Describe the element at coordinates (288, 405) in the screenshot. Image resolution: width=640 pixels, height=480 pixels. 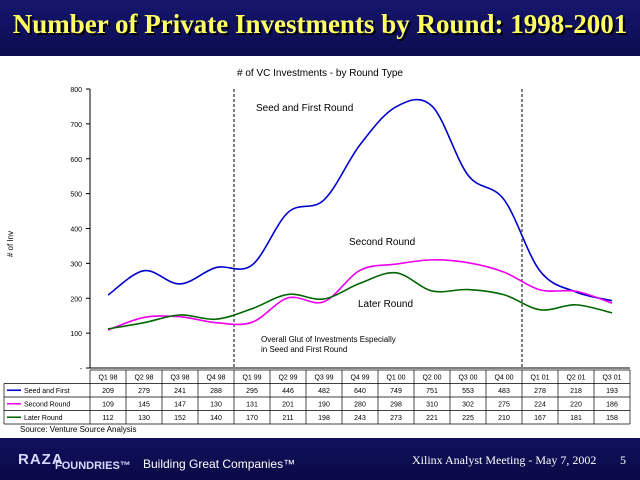
I see `table-data-cell: 201` at that location.